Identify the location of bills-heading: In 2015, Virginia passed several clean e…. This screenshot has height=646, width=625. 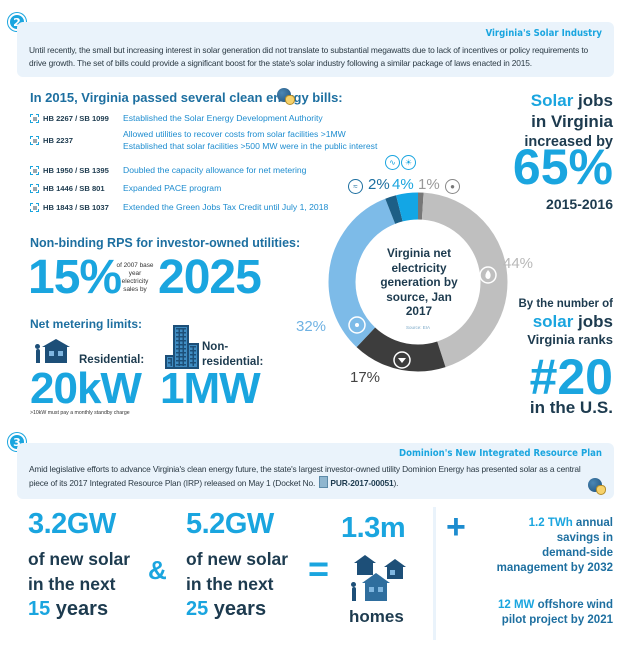
(186, 97).